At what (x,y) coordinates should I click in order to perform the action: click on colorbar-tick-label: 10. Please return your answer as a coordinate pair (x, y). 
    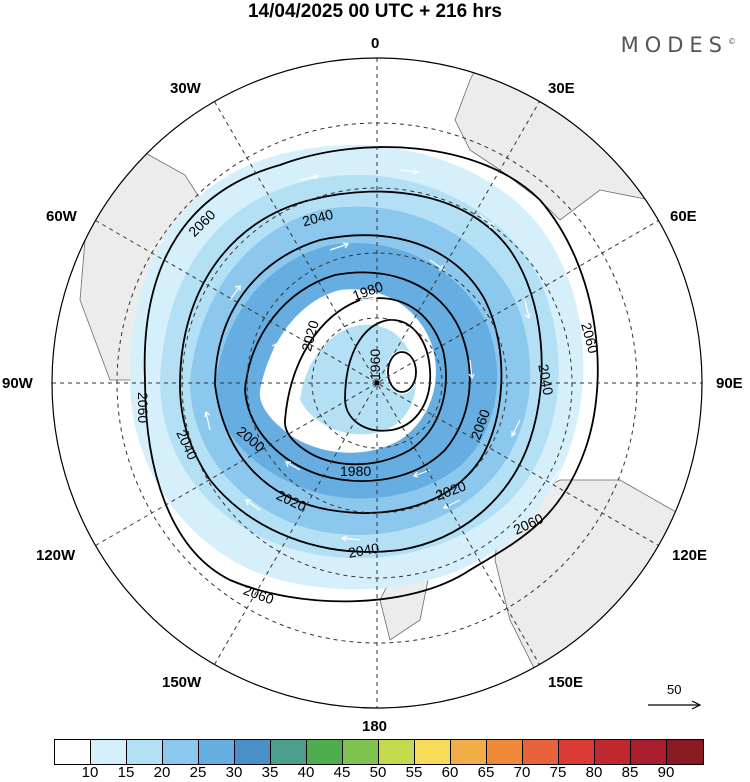
    Looking at the image, I should click on (90, 772).